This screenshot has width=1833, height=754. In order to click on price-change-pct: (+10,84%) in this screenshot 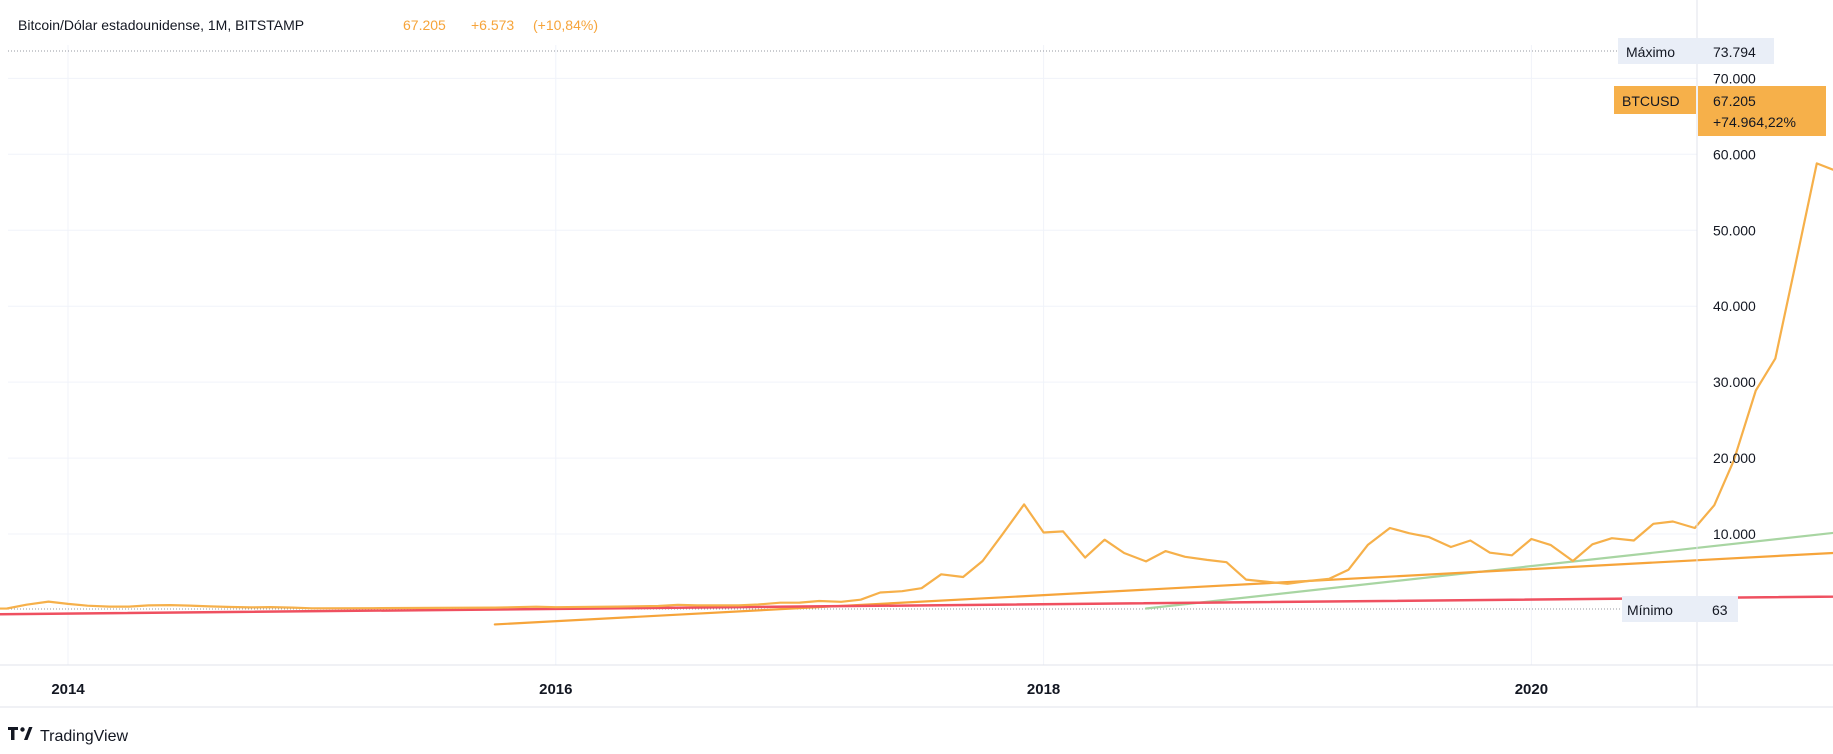, I will do `click(565, 25)`.